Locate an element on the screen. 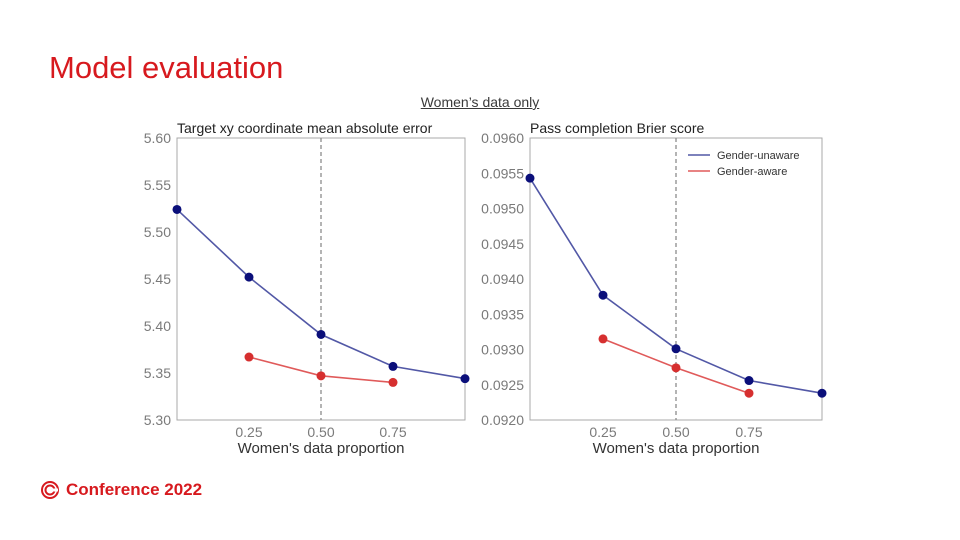  y-tick-label: 5.30 is located at coordinates (157, 420).